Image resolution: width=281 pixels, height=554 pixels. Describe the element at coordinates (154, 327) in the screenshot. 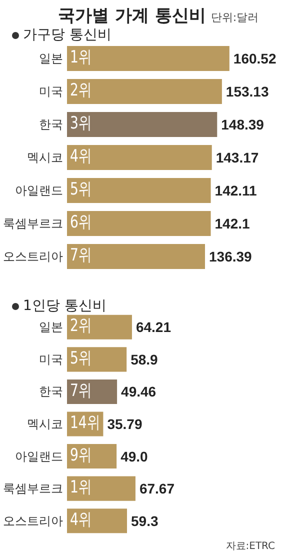

I see `data-label: 64.21` at that location.